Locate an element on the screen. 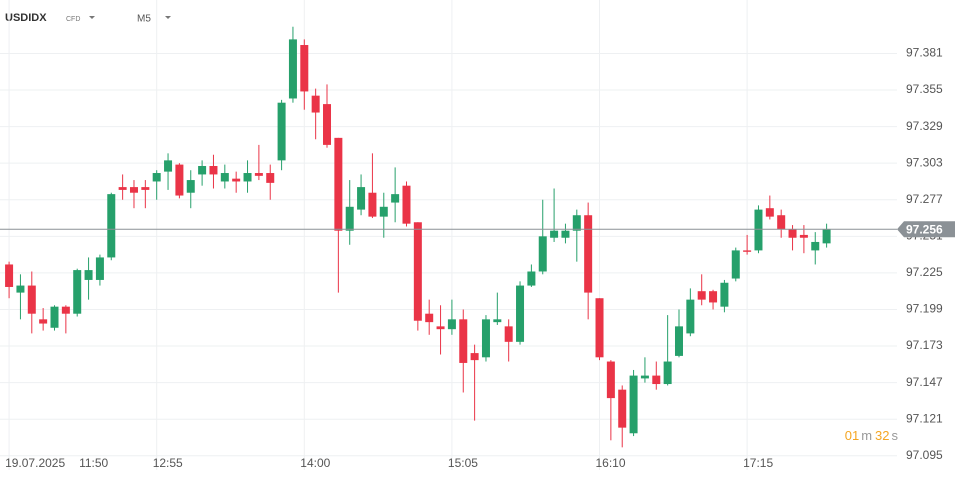  x-tick-label: 12:55 is located at coordinates (168, 463).